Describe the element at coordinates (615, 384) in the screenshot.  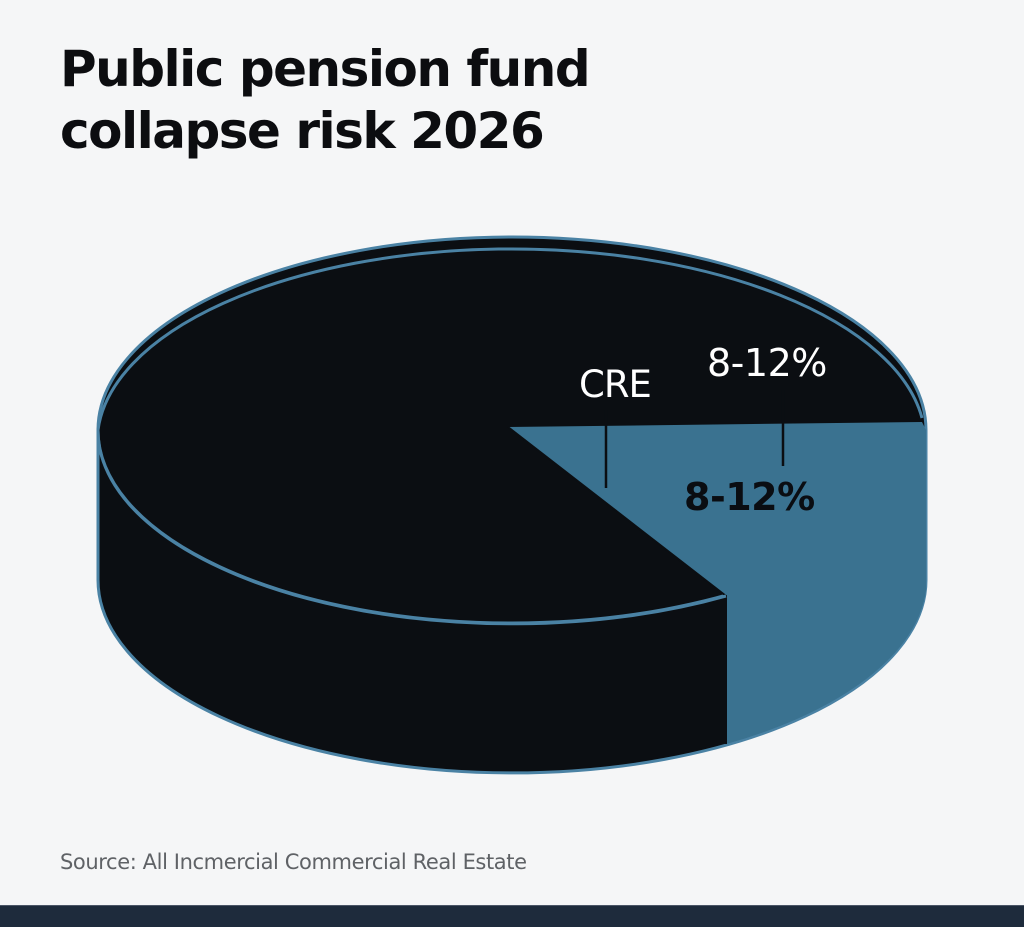
I see `cre-slice-label: CRE` at that location.